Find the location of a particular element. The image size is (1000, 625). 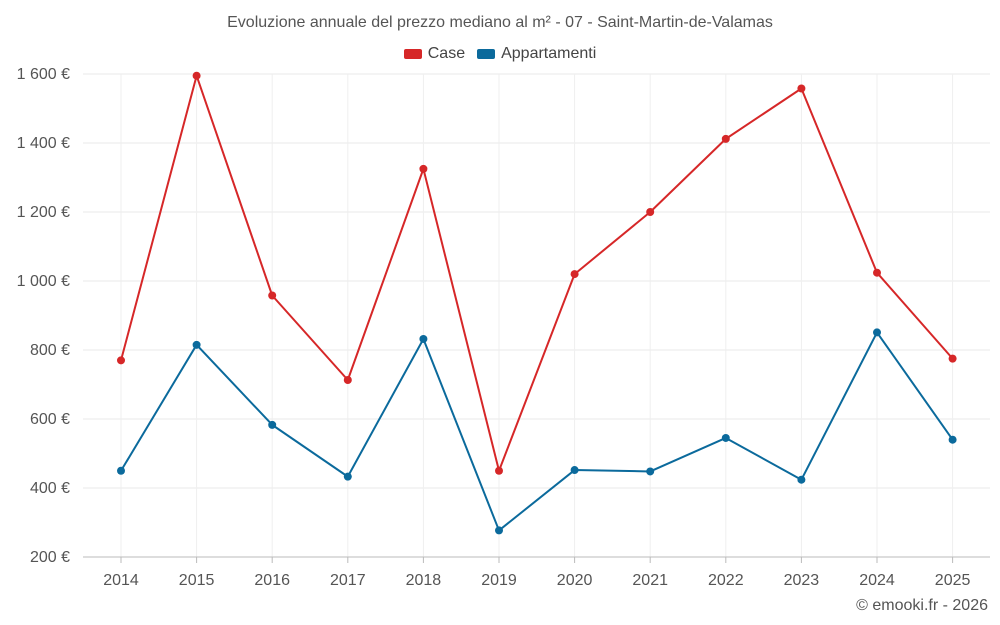

legend-item-case: Case is located at coordinates (434, 54).